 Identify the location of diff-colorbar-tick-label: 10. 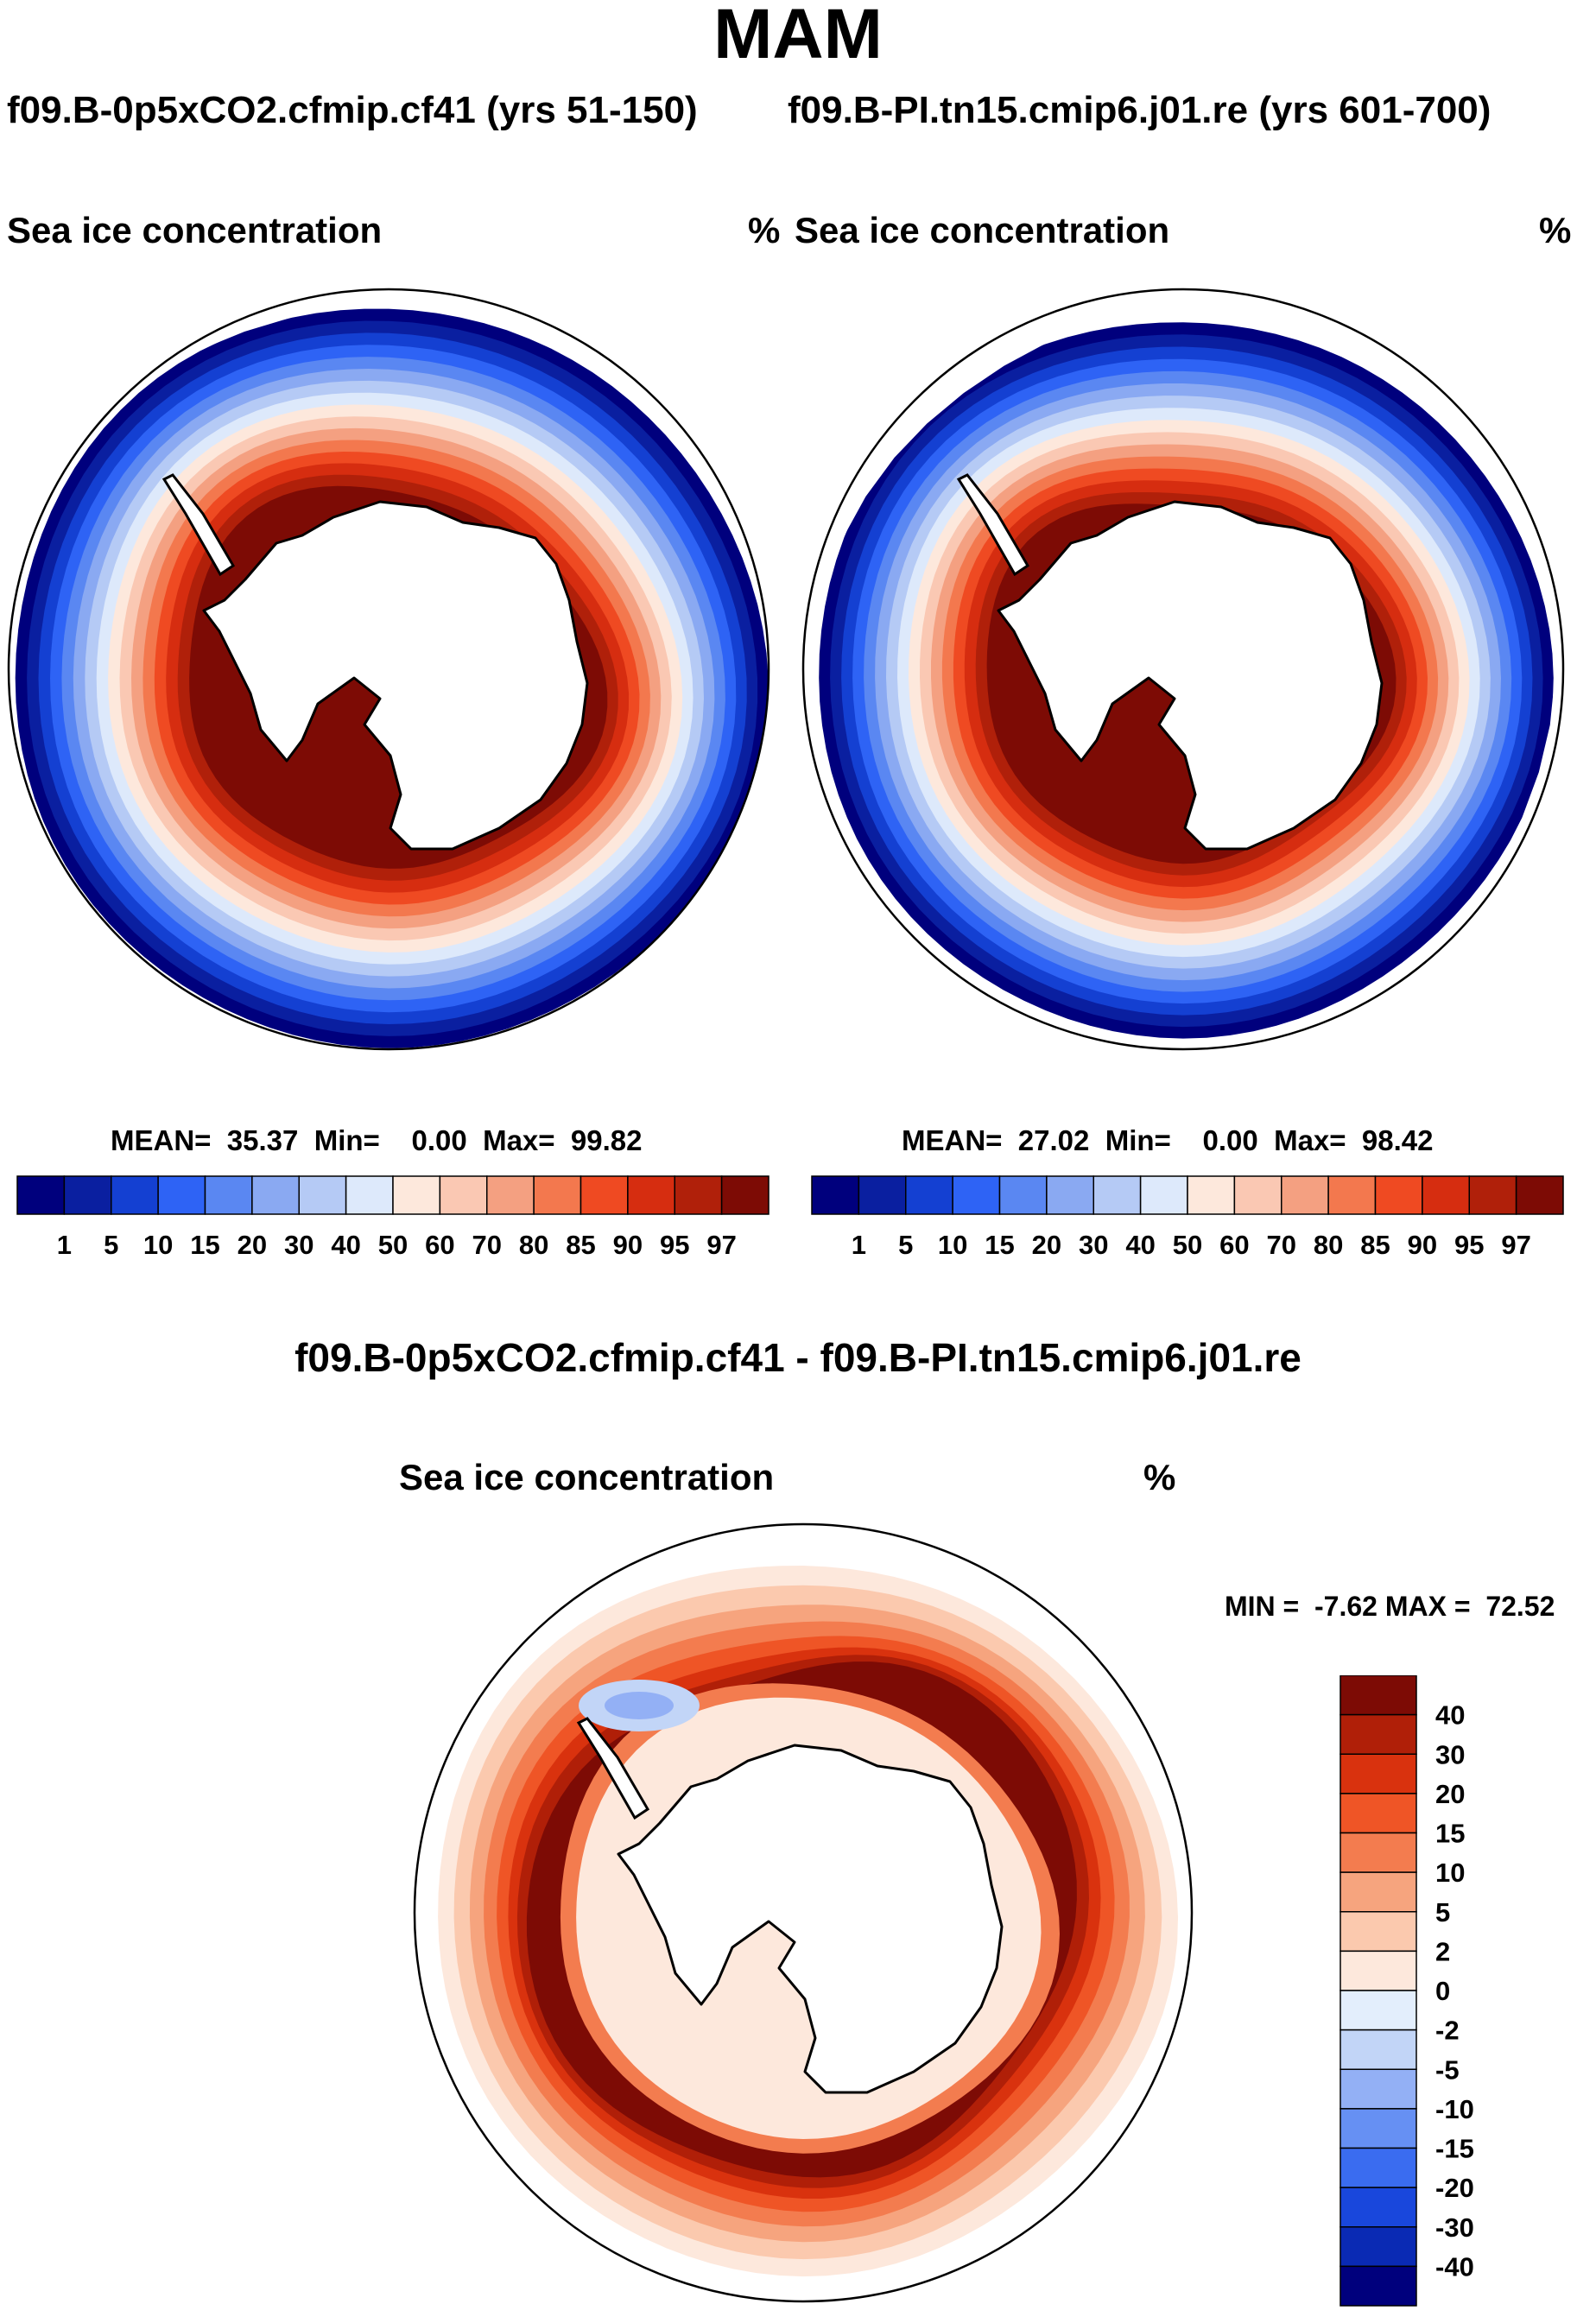
(1450, 1873).